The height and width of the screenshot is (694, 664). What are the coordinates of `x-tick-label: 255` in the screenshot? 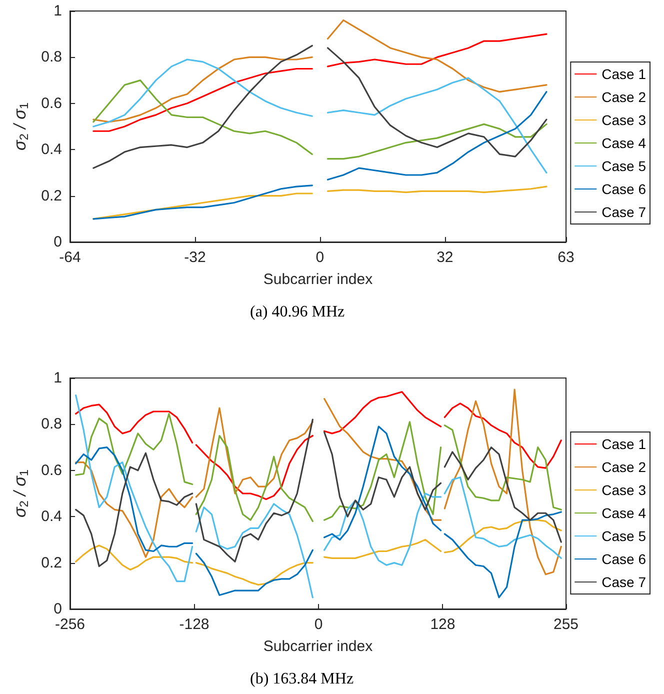 It's located at (566, 624).